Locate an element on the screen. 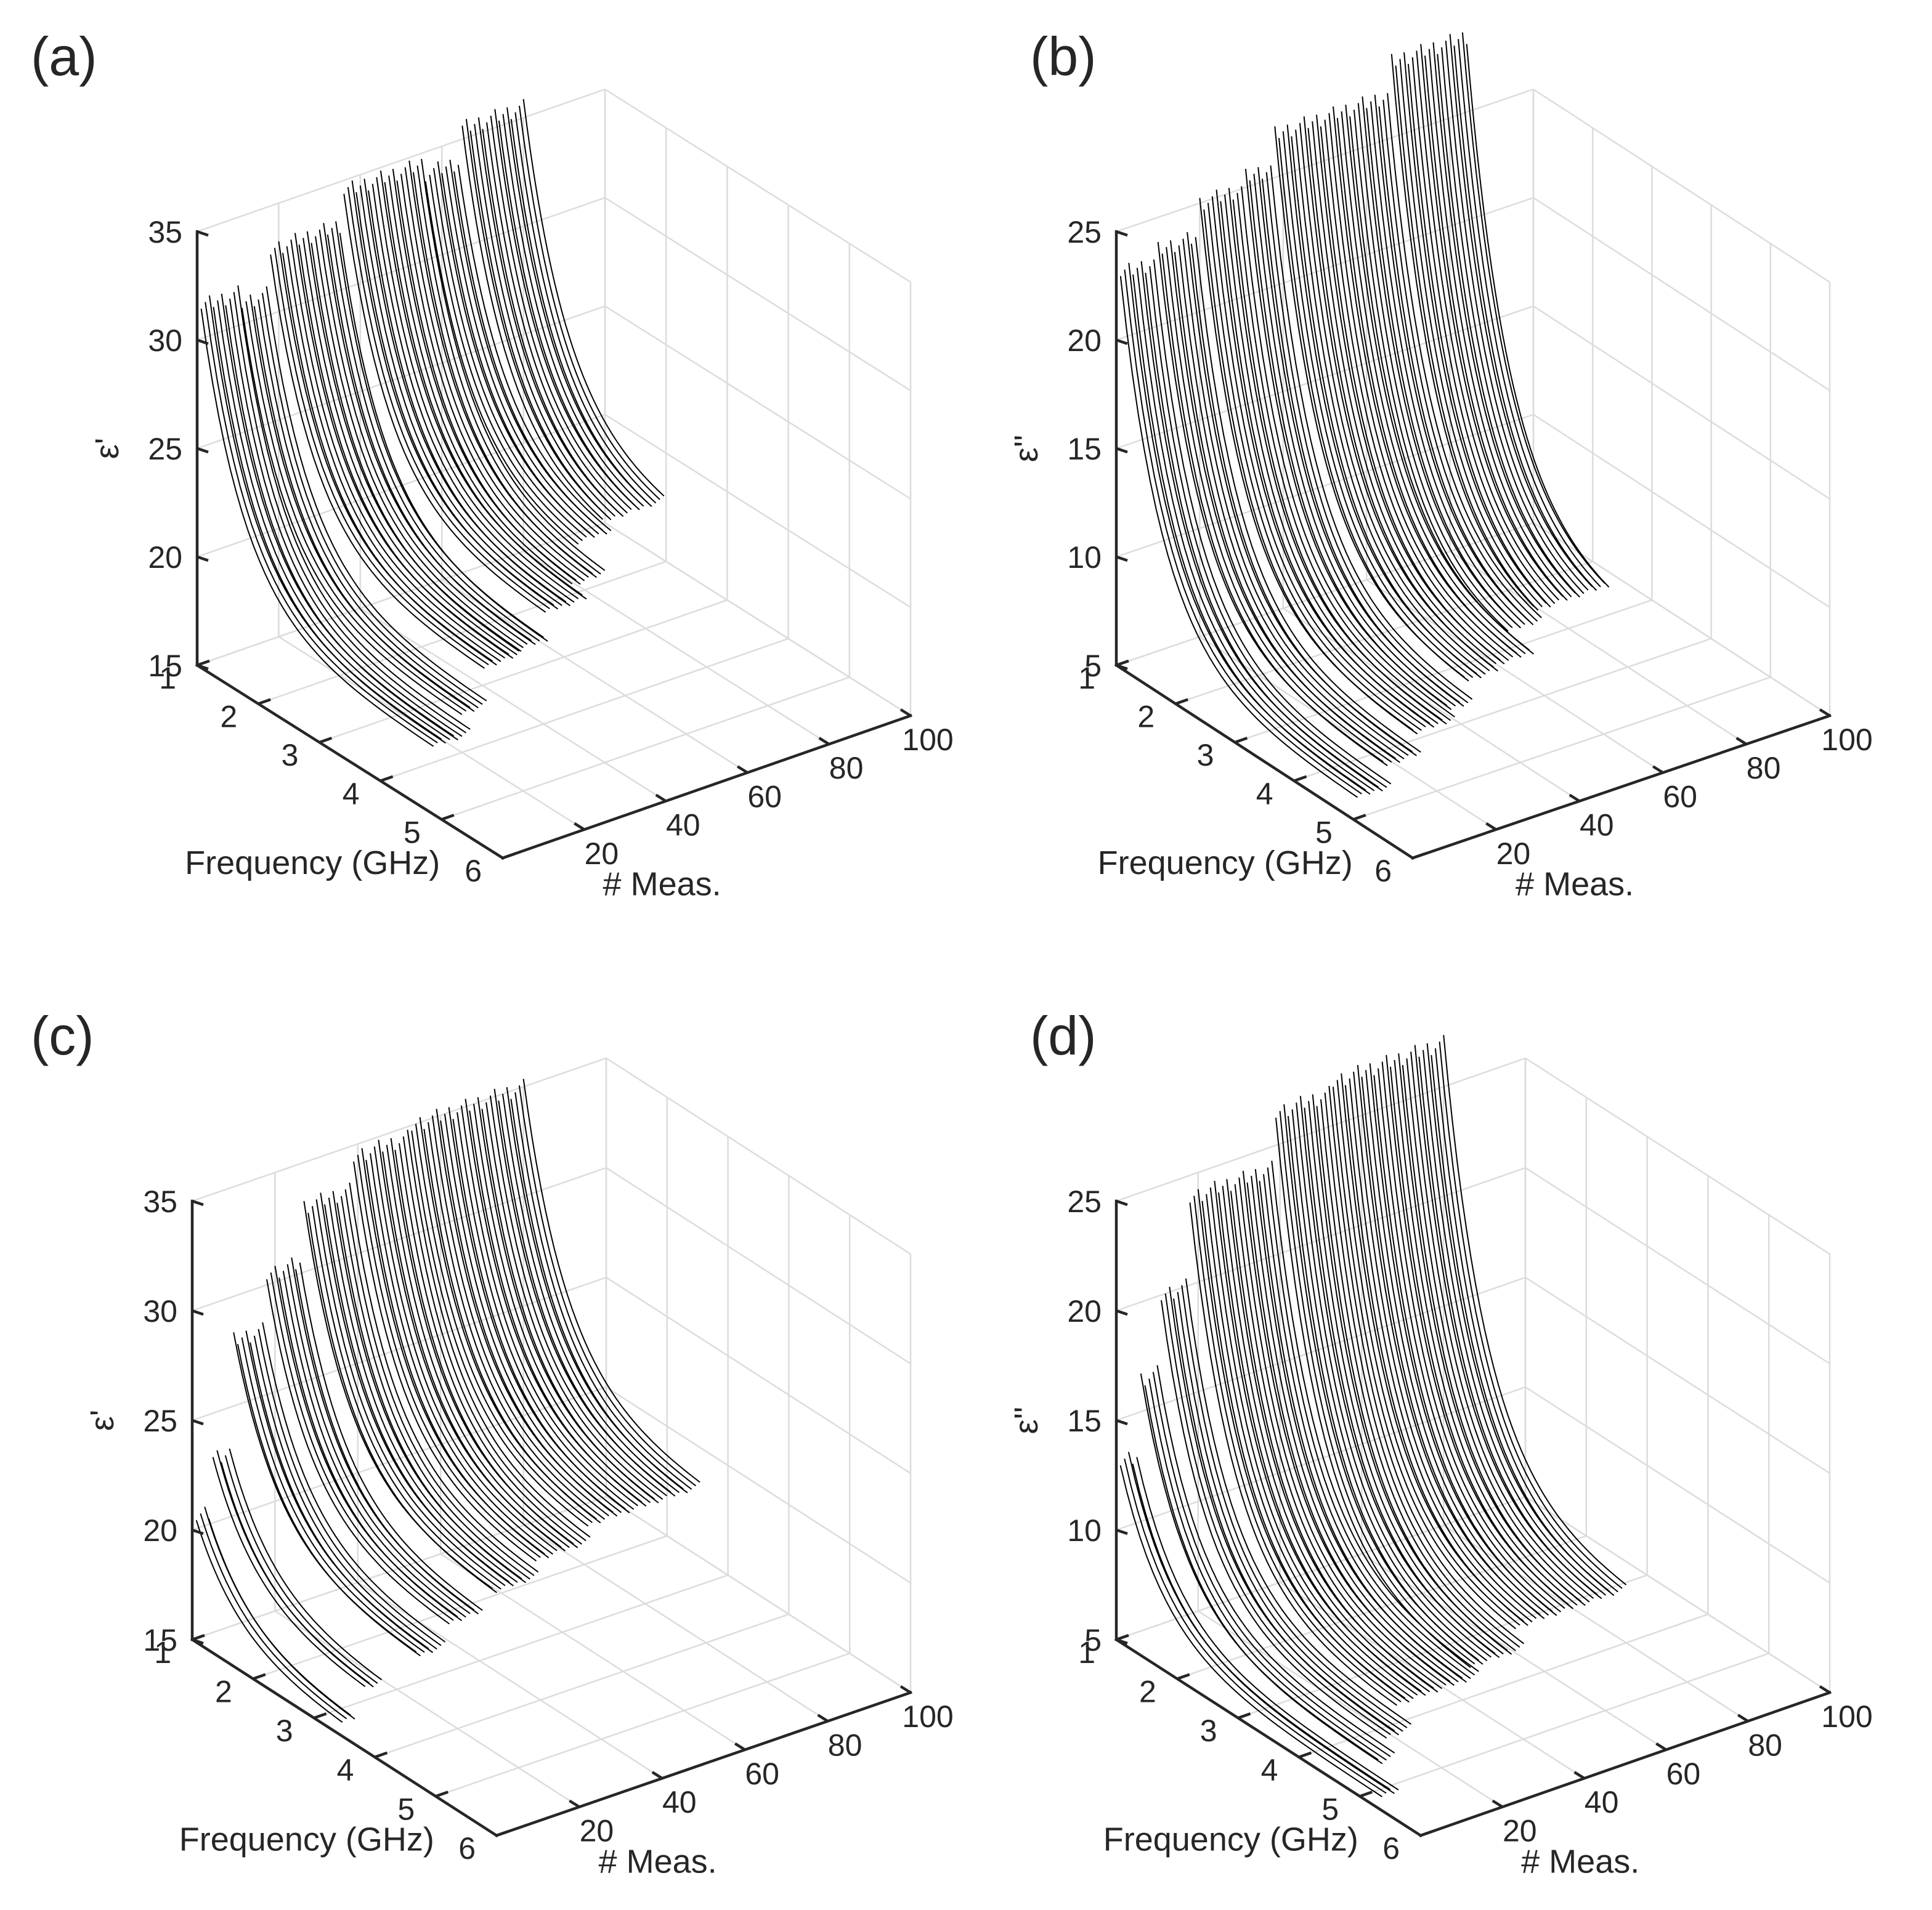  frequency-tick-label: 6 is located at coordinates (467, 1848).